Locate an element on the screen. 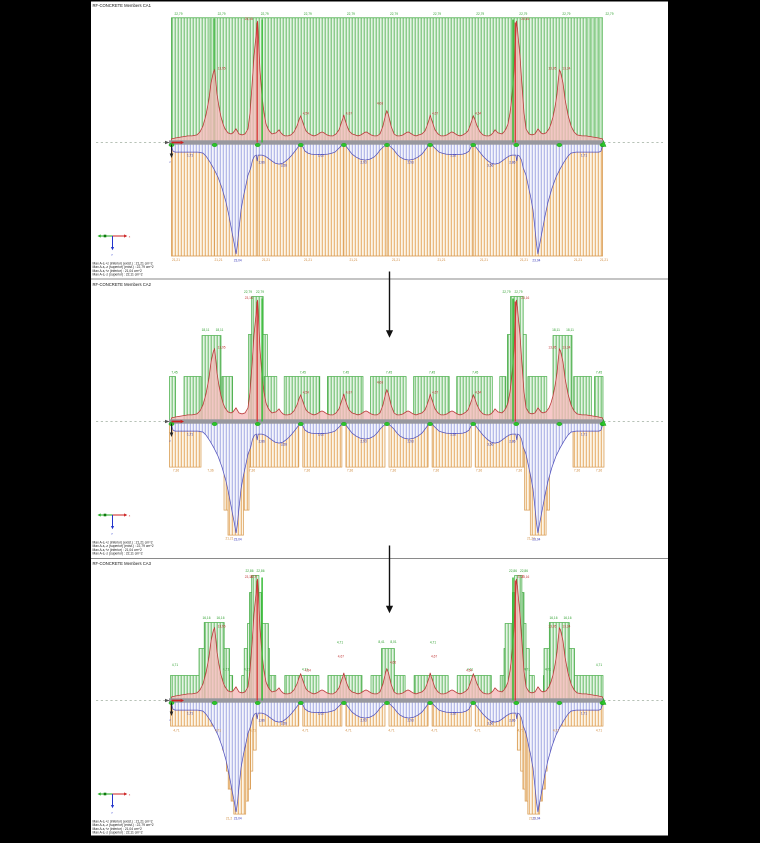 This screenshot has height=843, width=760. svg-text: 8,41 is located at coordinates (381, 642).